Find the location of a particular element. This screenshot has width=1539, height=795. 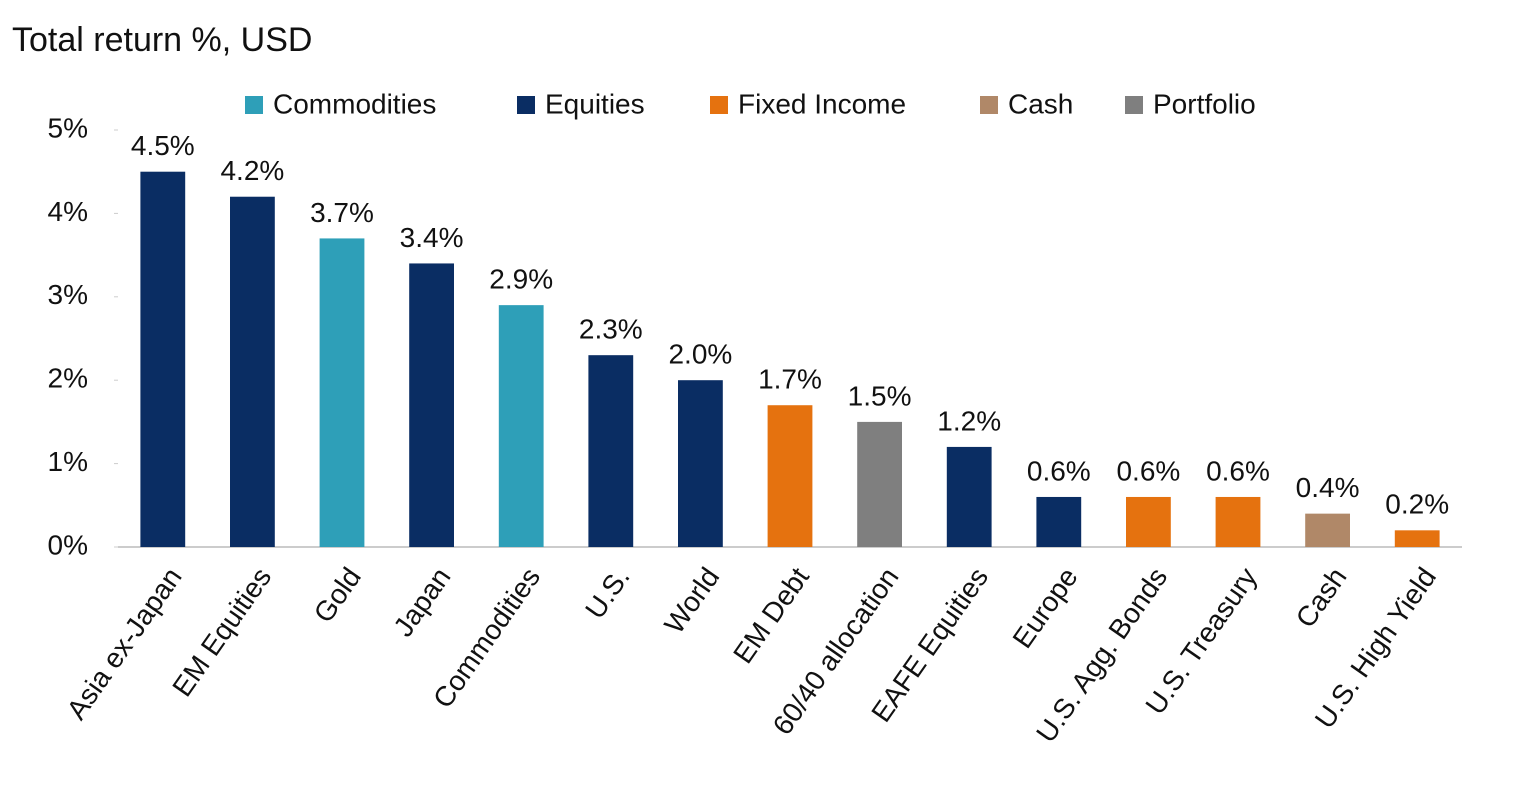

legend-label: Equities is located at coordinates (595, 103).